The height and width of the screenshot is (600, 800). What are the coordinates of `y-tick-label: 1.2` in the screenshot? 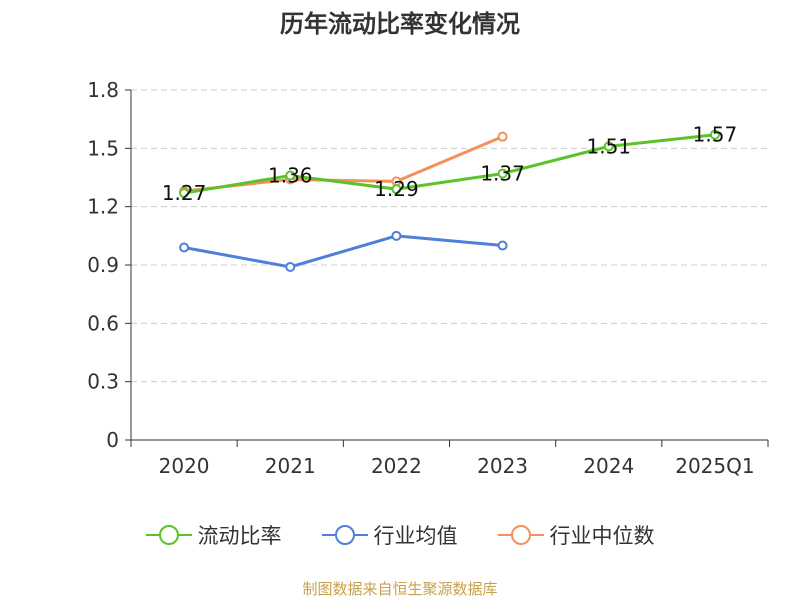 It's located at (103, 207).